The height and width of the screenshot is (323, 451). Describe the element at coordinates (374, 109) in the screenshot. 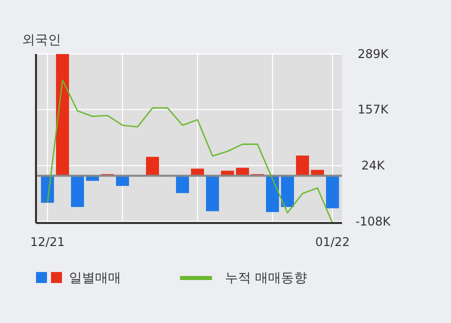

I see `y-tick-label: 157K` at that location.